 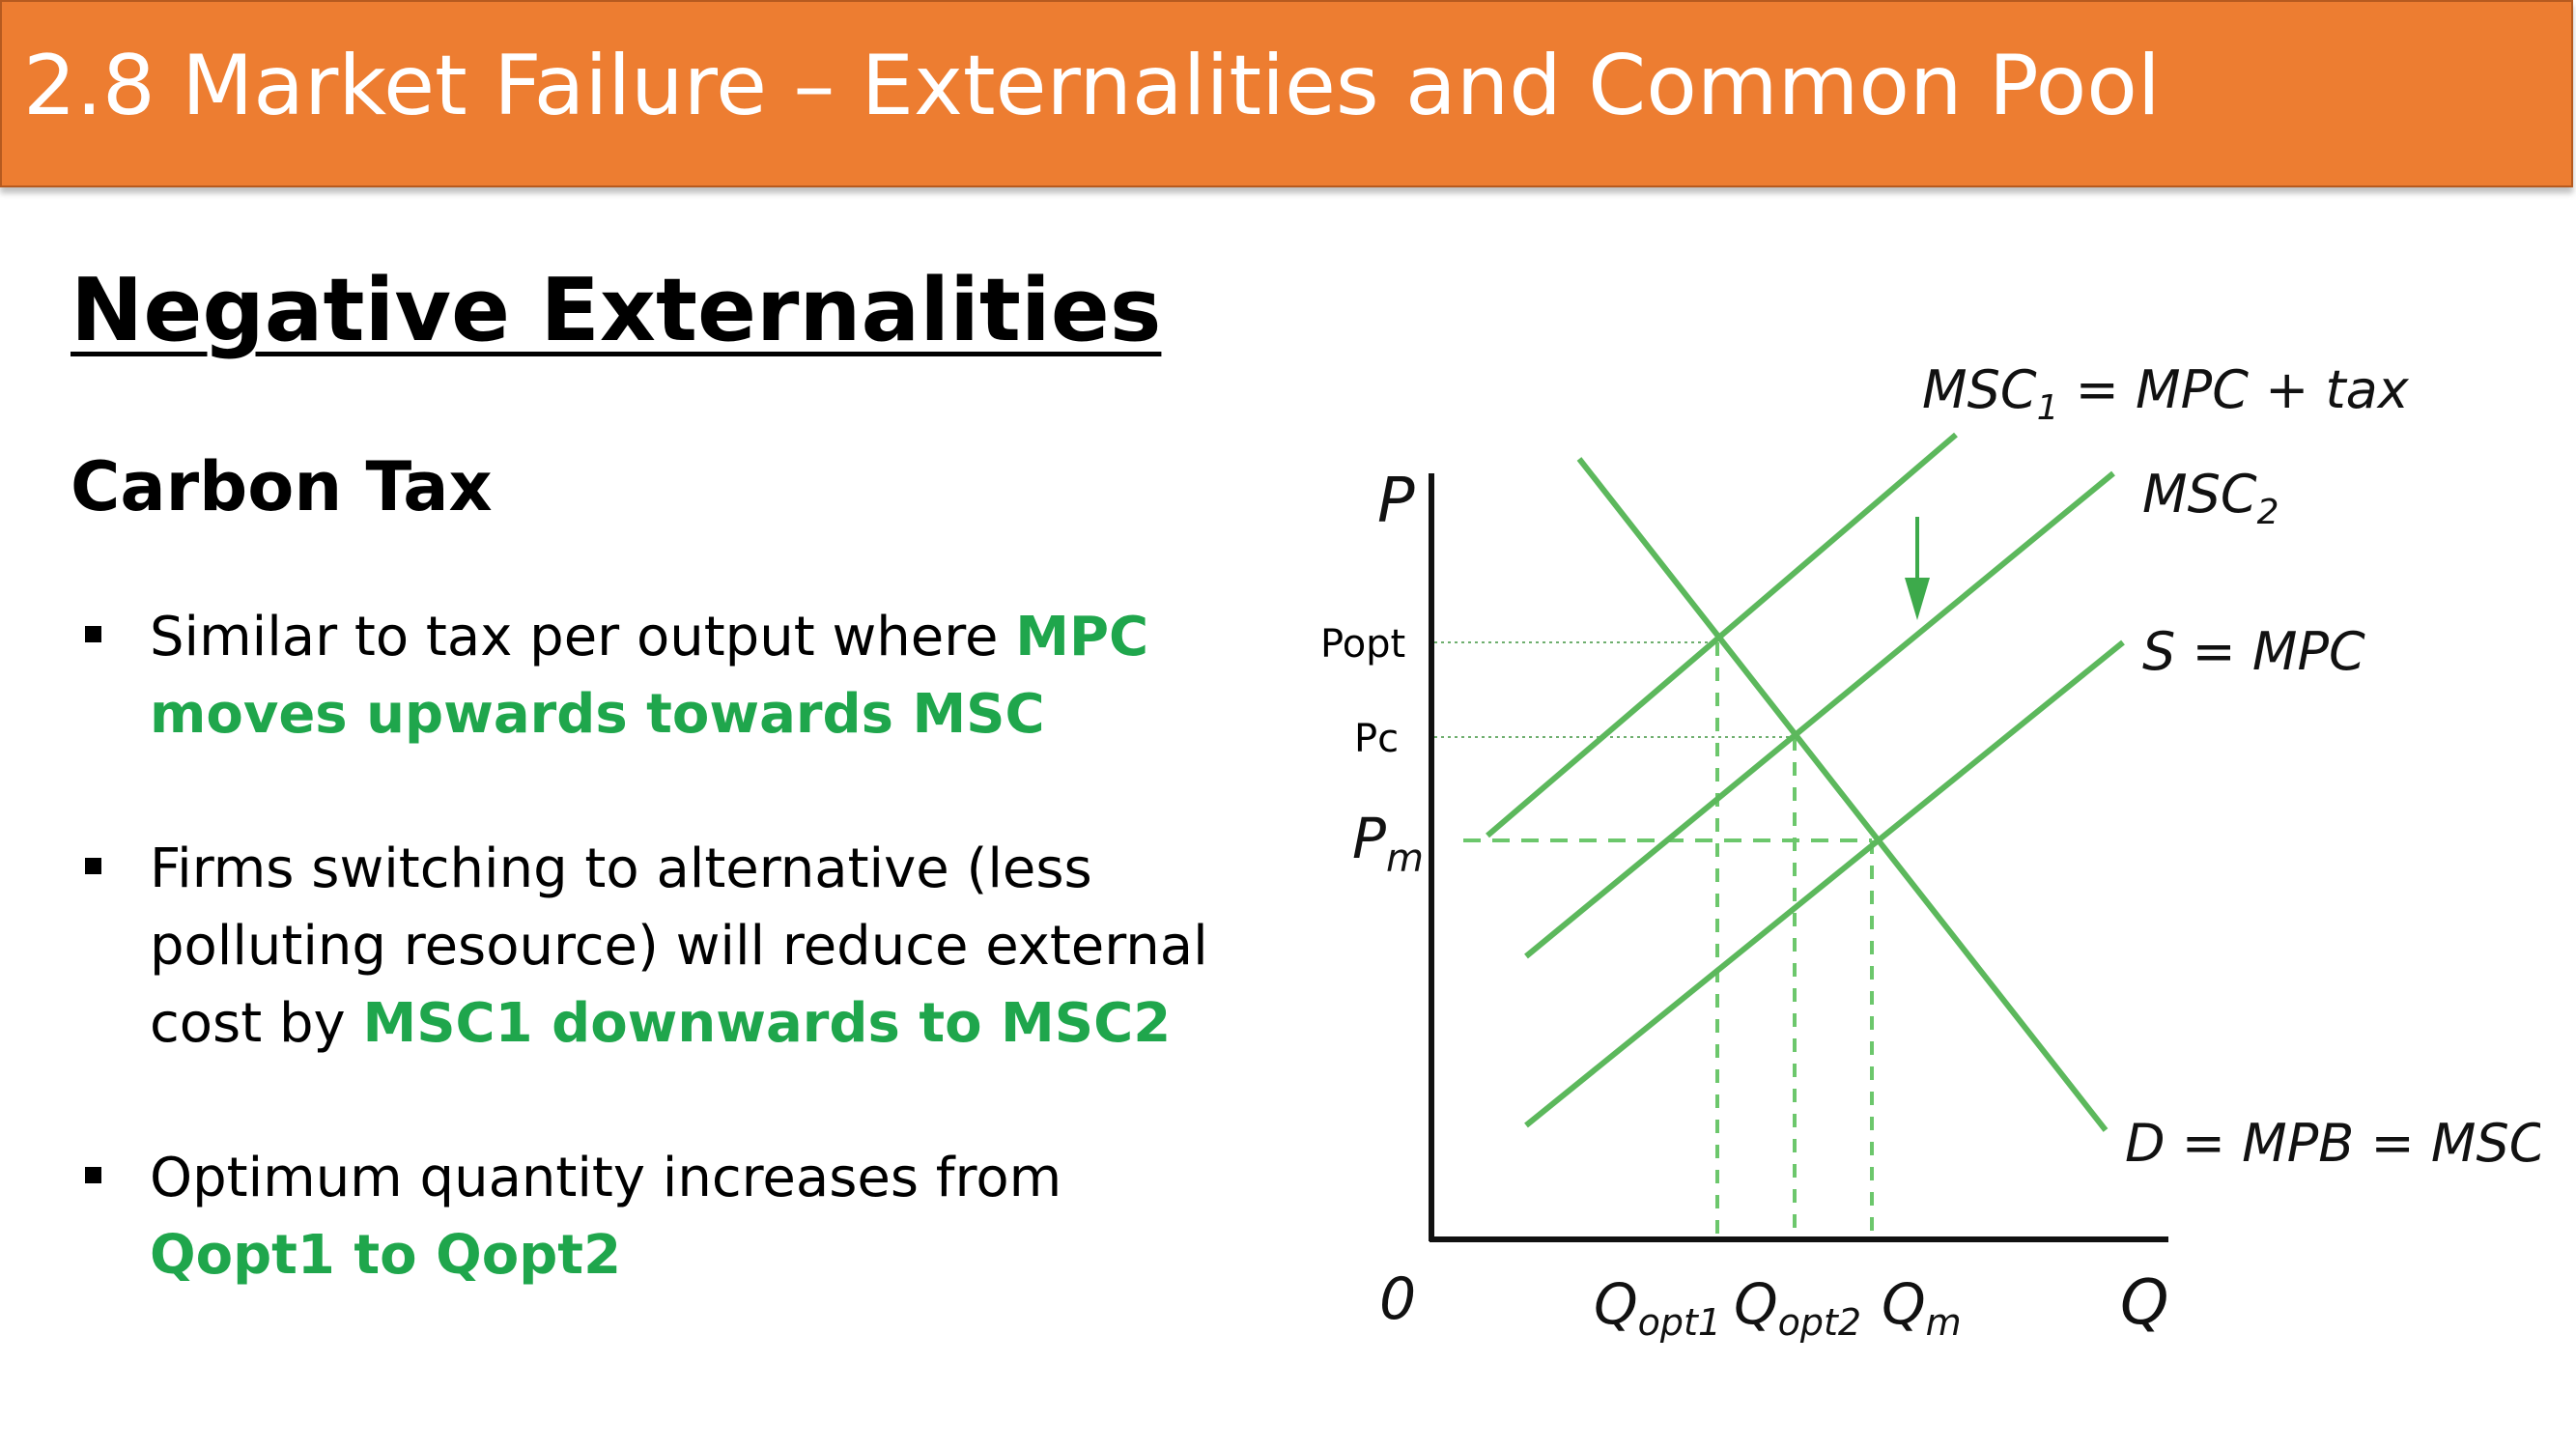 I want to click on qm-label-main: Q, so click(x=1904, y=1304).